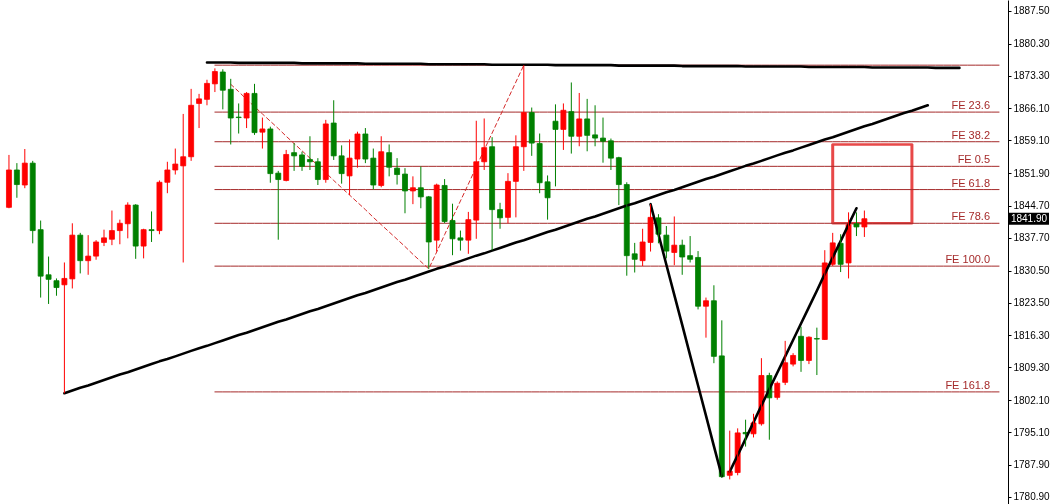  What do you see at coordinates (974, 159) in the screenshot?
I see `series-label: FE 0.5` at bounding box center [974, 159].